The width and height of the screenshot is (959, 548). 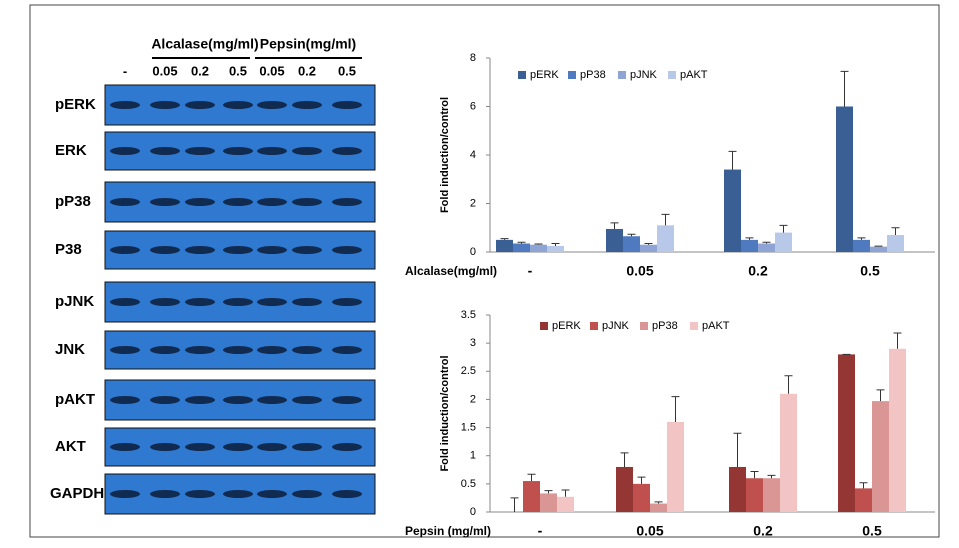 What do you see at coordinates (238, 70) in the screenshot?
I see `lane-label: 0.5` at bounding box center [238, 70].